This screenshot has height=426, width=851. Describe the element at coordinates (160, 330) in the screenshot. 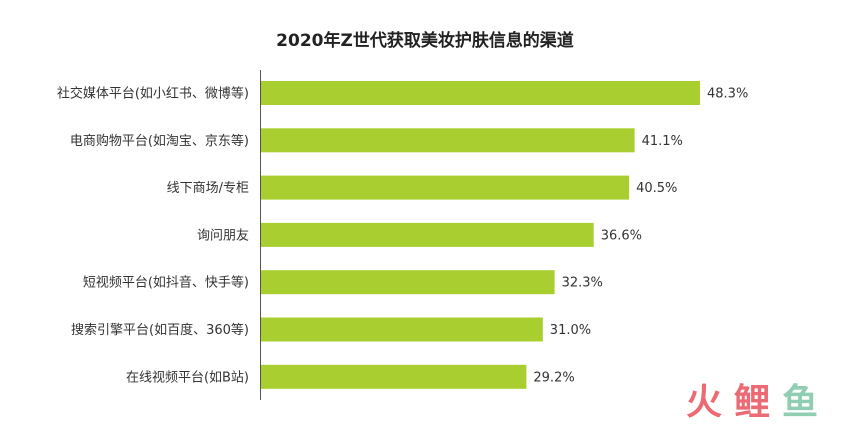

I see `category-label: 搜索引擎平台(如百度、360等)` at that location.